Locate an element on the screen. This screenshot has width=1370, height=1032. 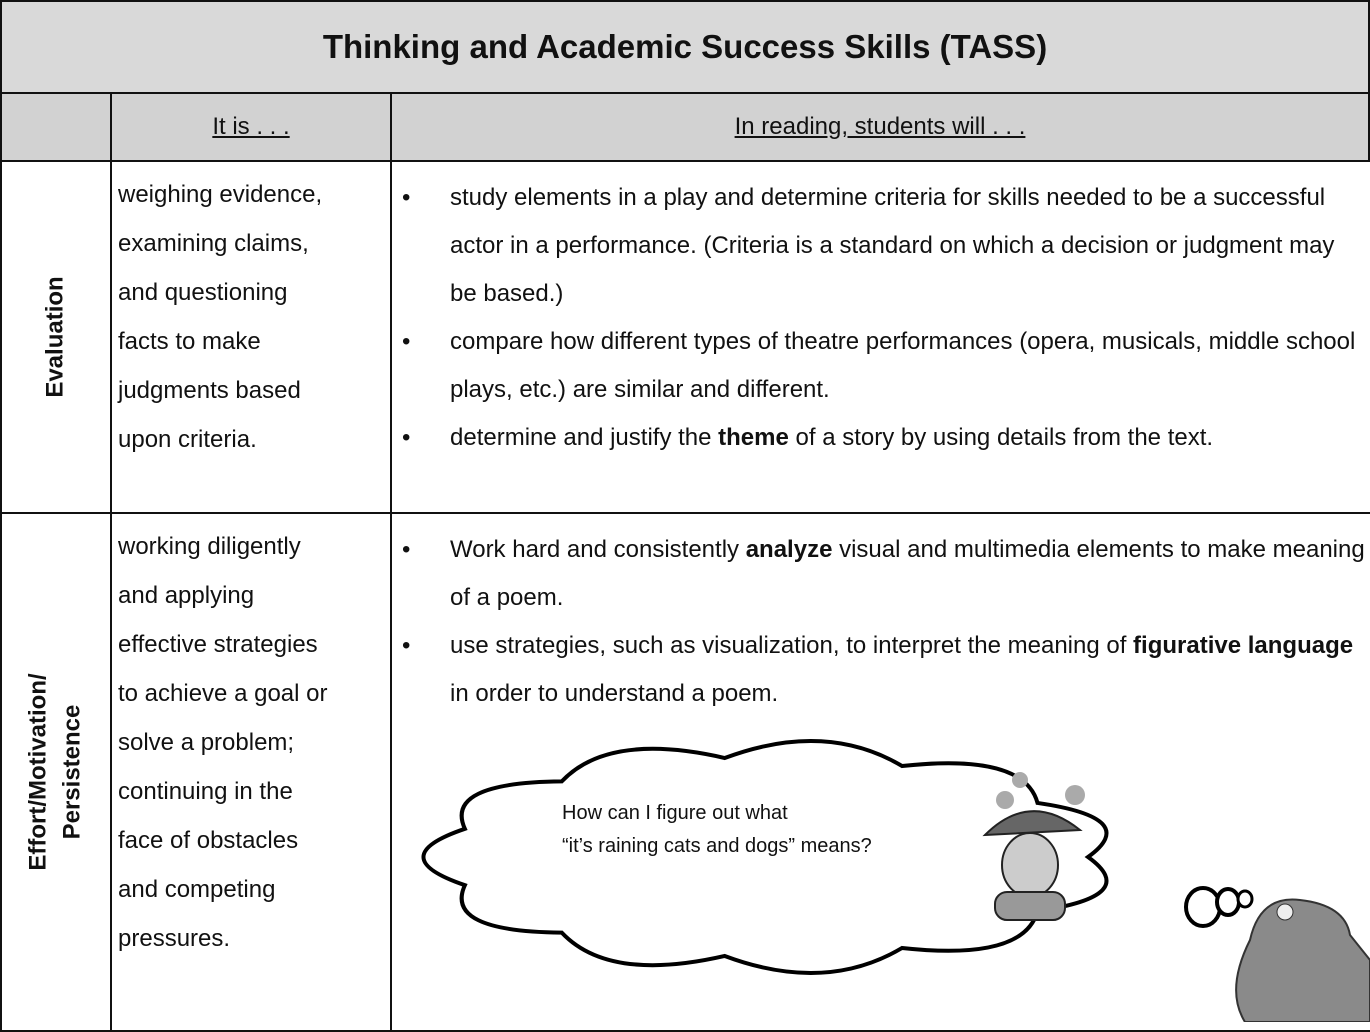
row-label: Effort/Motivation/Persistence is located at coordinates (56, 771).